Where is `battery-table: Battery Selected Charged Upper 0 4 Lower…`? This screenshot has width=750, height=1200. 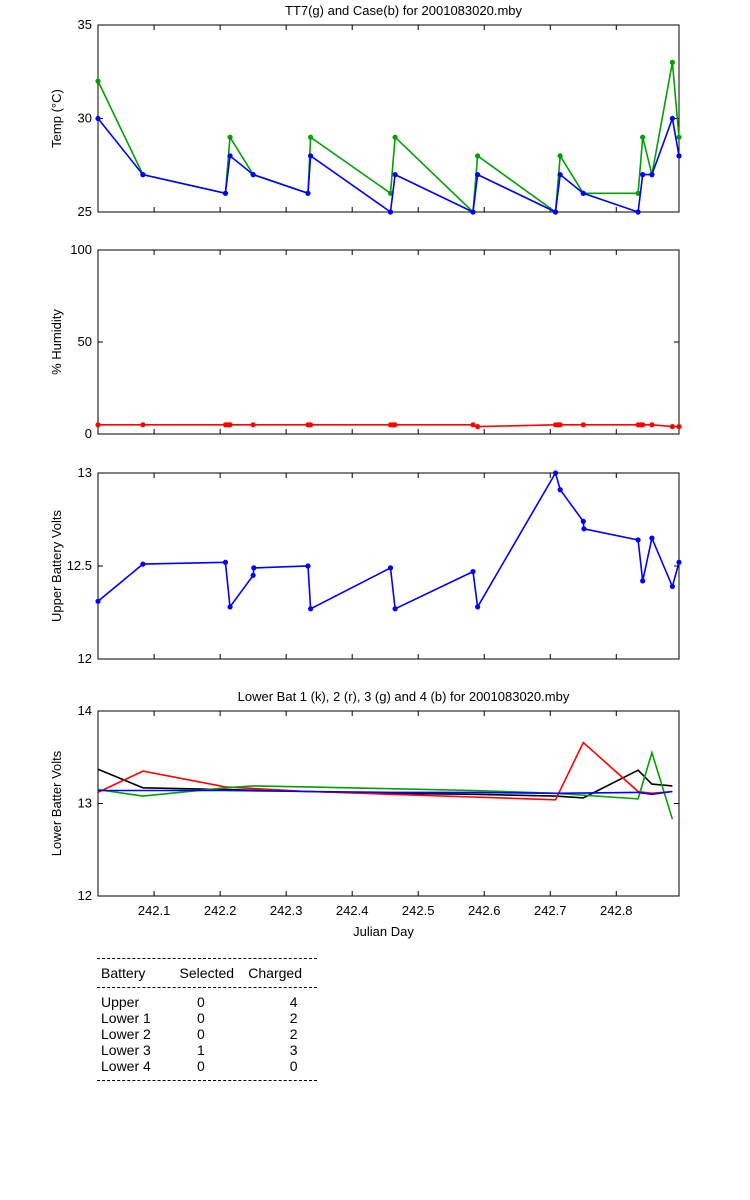
battery-table: Battery Selected Charged Upper 0 4 Lower… is located at coordinates (207, 1019).